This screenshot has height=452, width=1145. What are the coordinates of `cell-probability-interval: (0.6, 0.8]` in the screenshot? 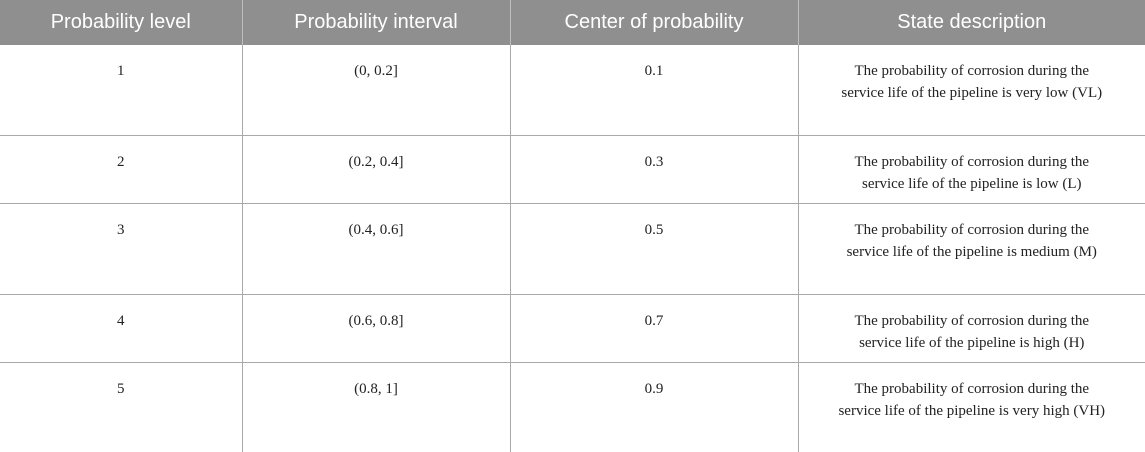 It's located at (376, 329).